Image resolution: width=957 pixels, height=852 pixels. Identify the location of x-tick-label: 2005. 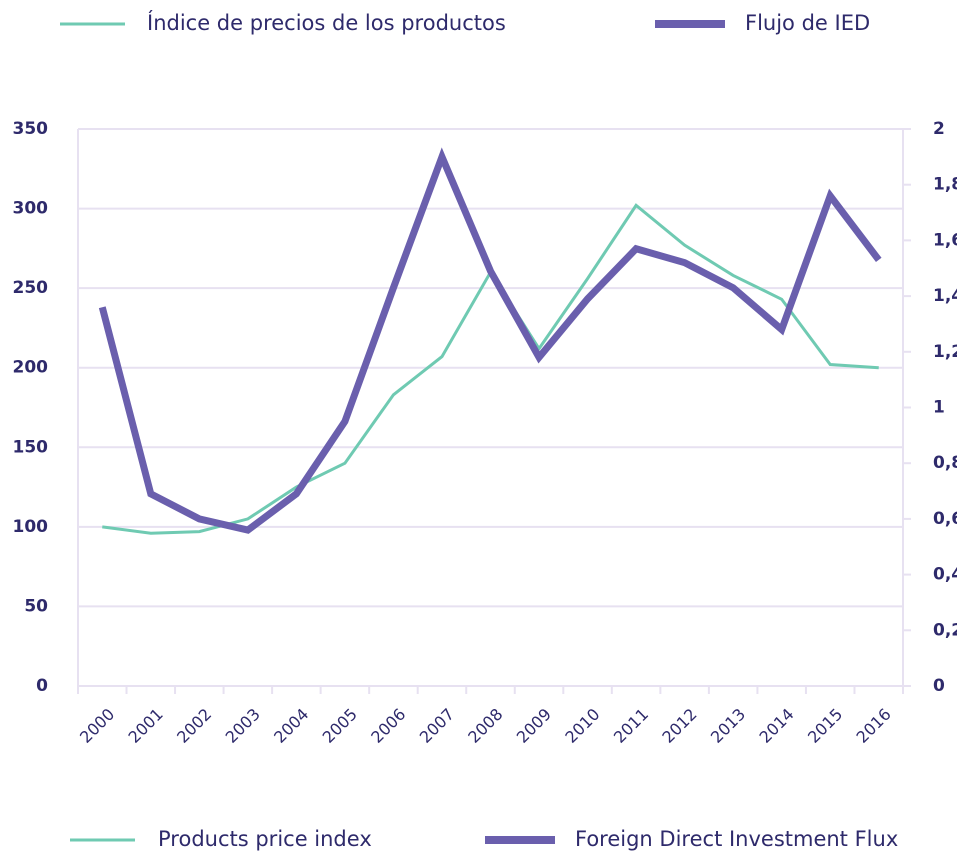
(340, 726).